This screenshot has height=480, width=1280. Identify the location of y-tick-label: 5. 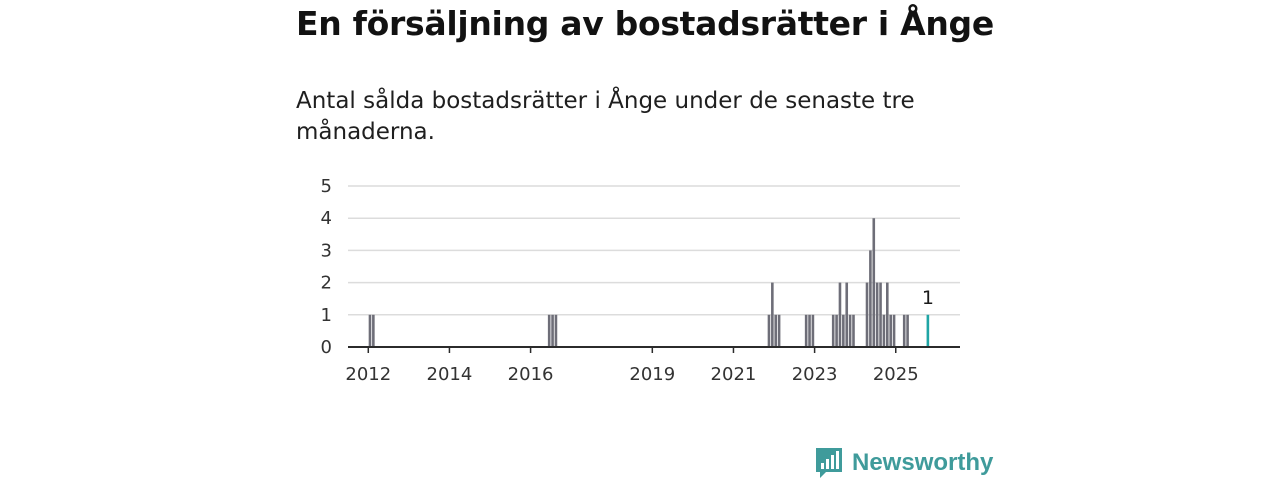
(326, 186).